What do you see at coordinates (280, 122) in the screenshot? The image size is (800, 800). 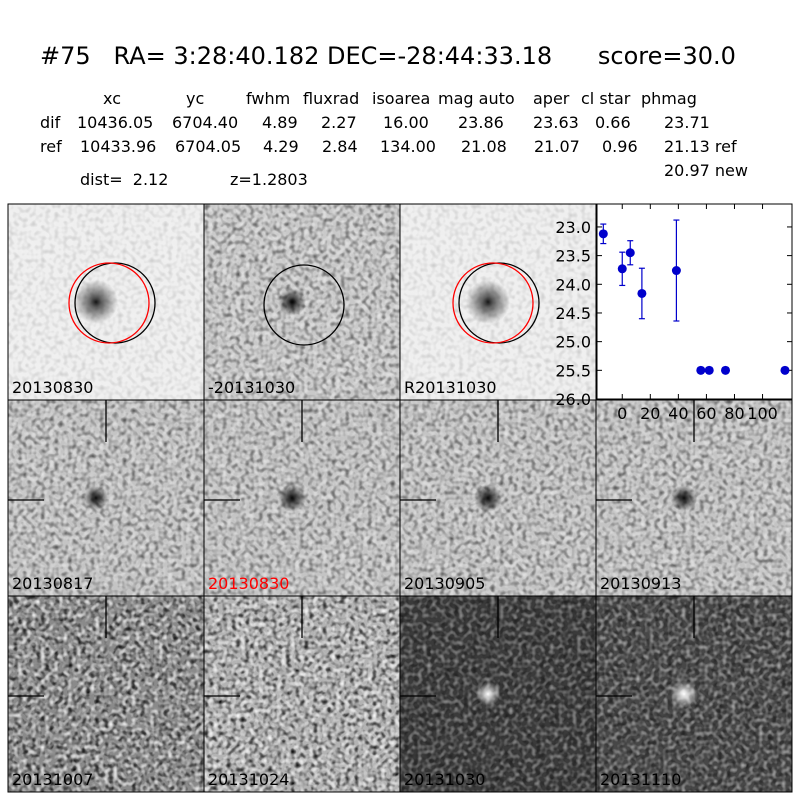 I see `table-cell: 4.89` at bounding box center [280, 122].